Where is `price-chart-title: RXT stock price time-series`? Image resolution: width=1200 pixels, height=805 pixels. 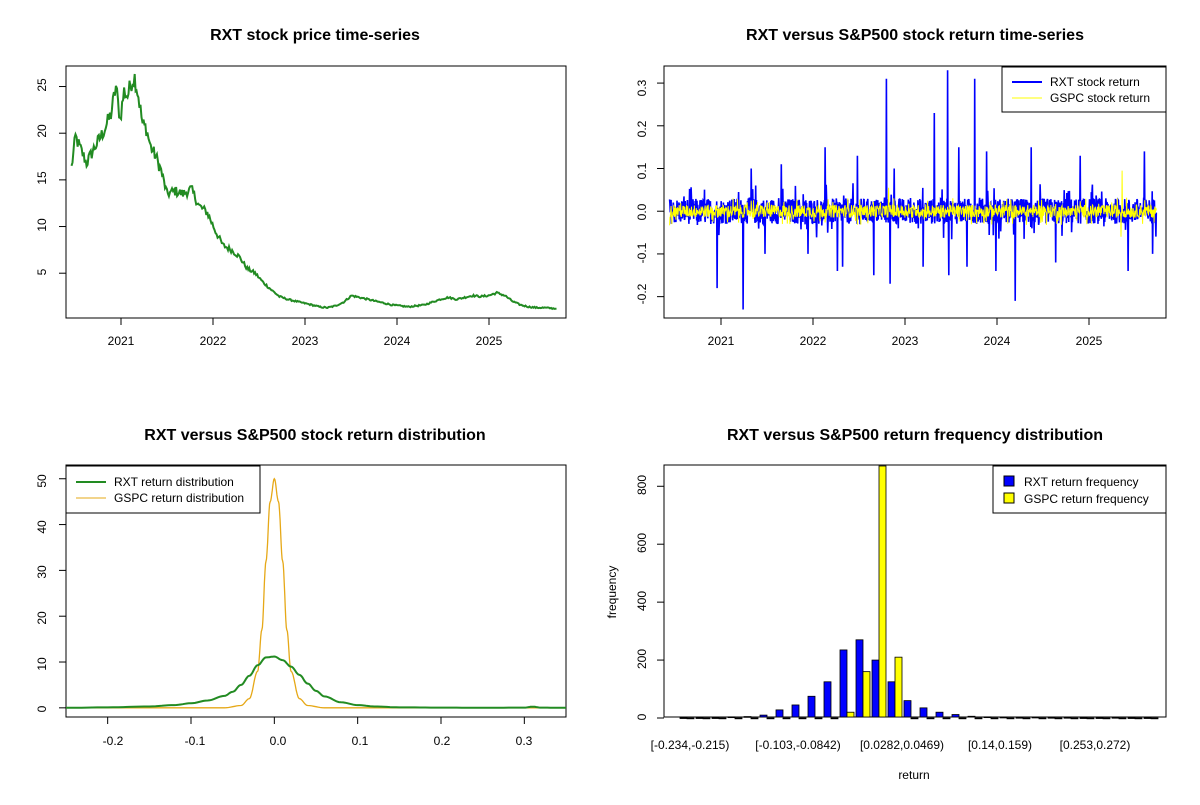 price-chart-title: RXT stock price time-series is located at coordinates (315, 35).